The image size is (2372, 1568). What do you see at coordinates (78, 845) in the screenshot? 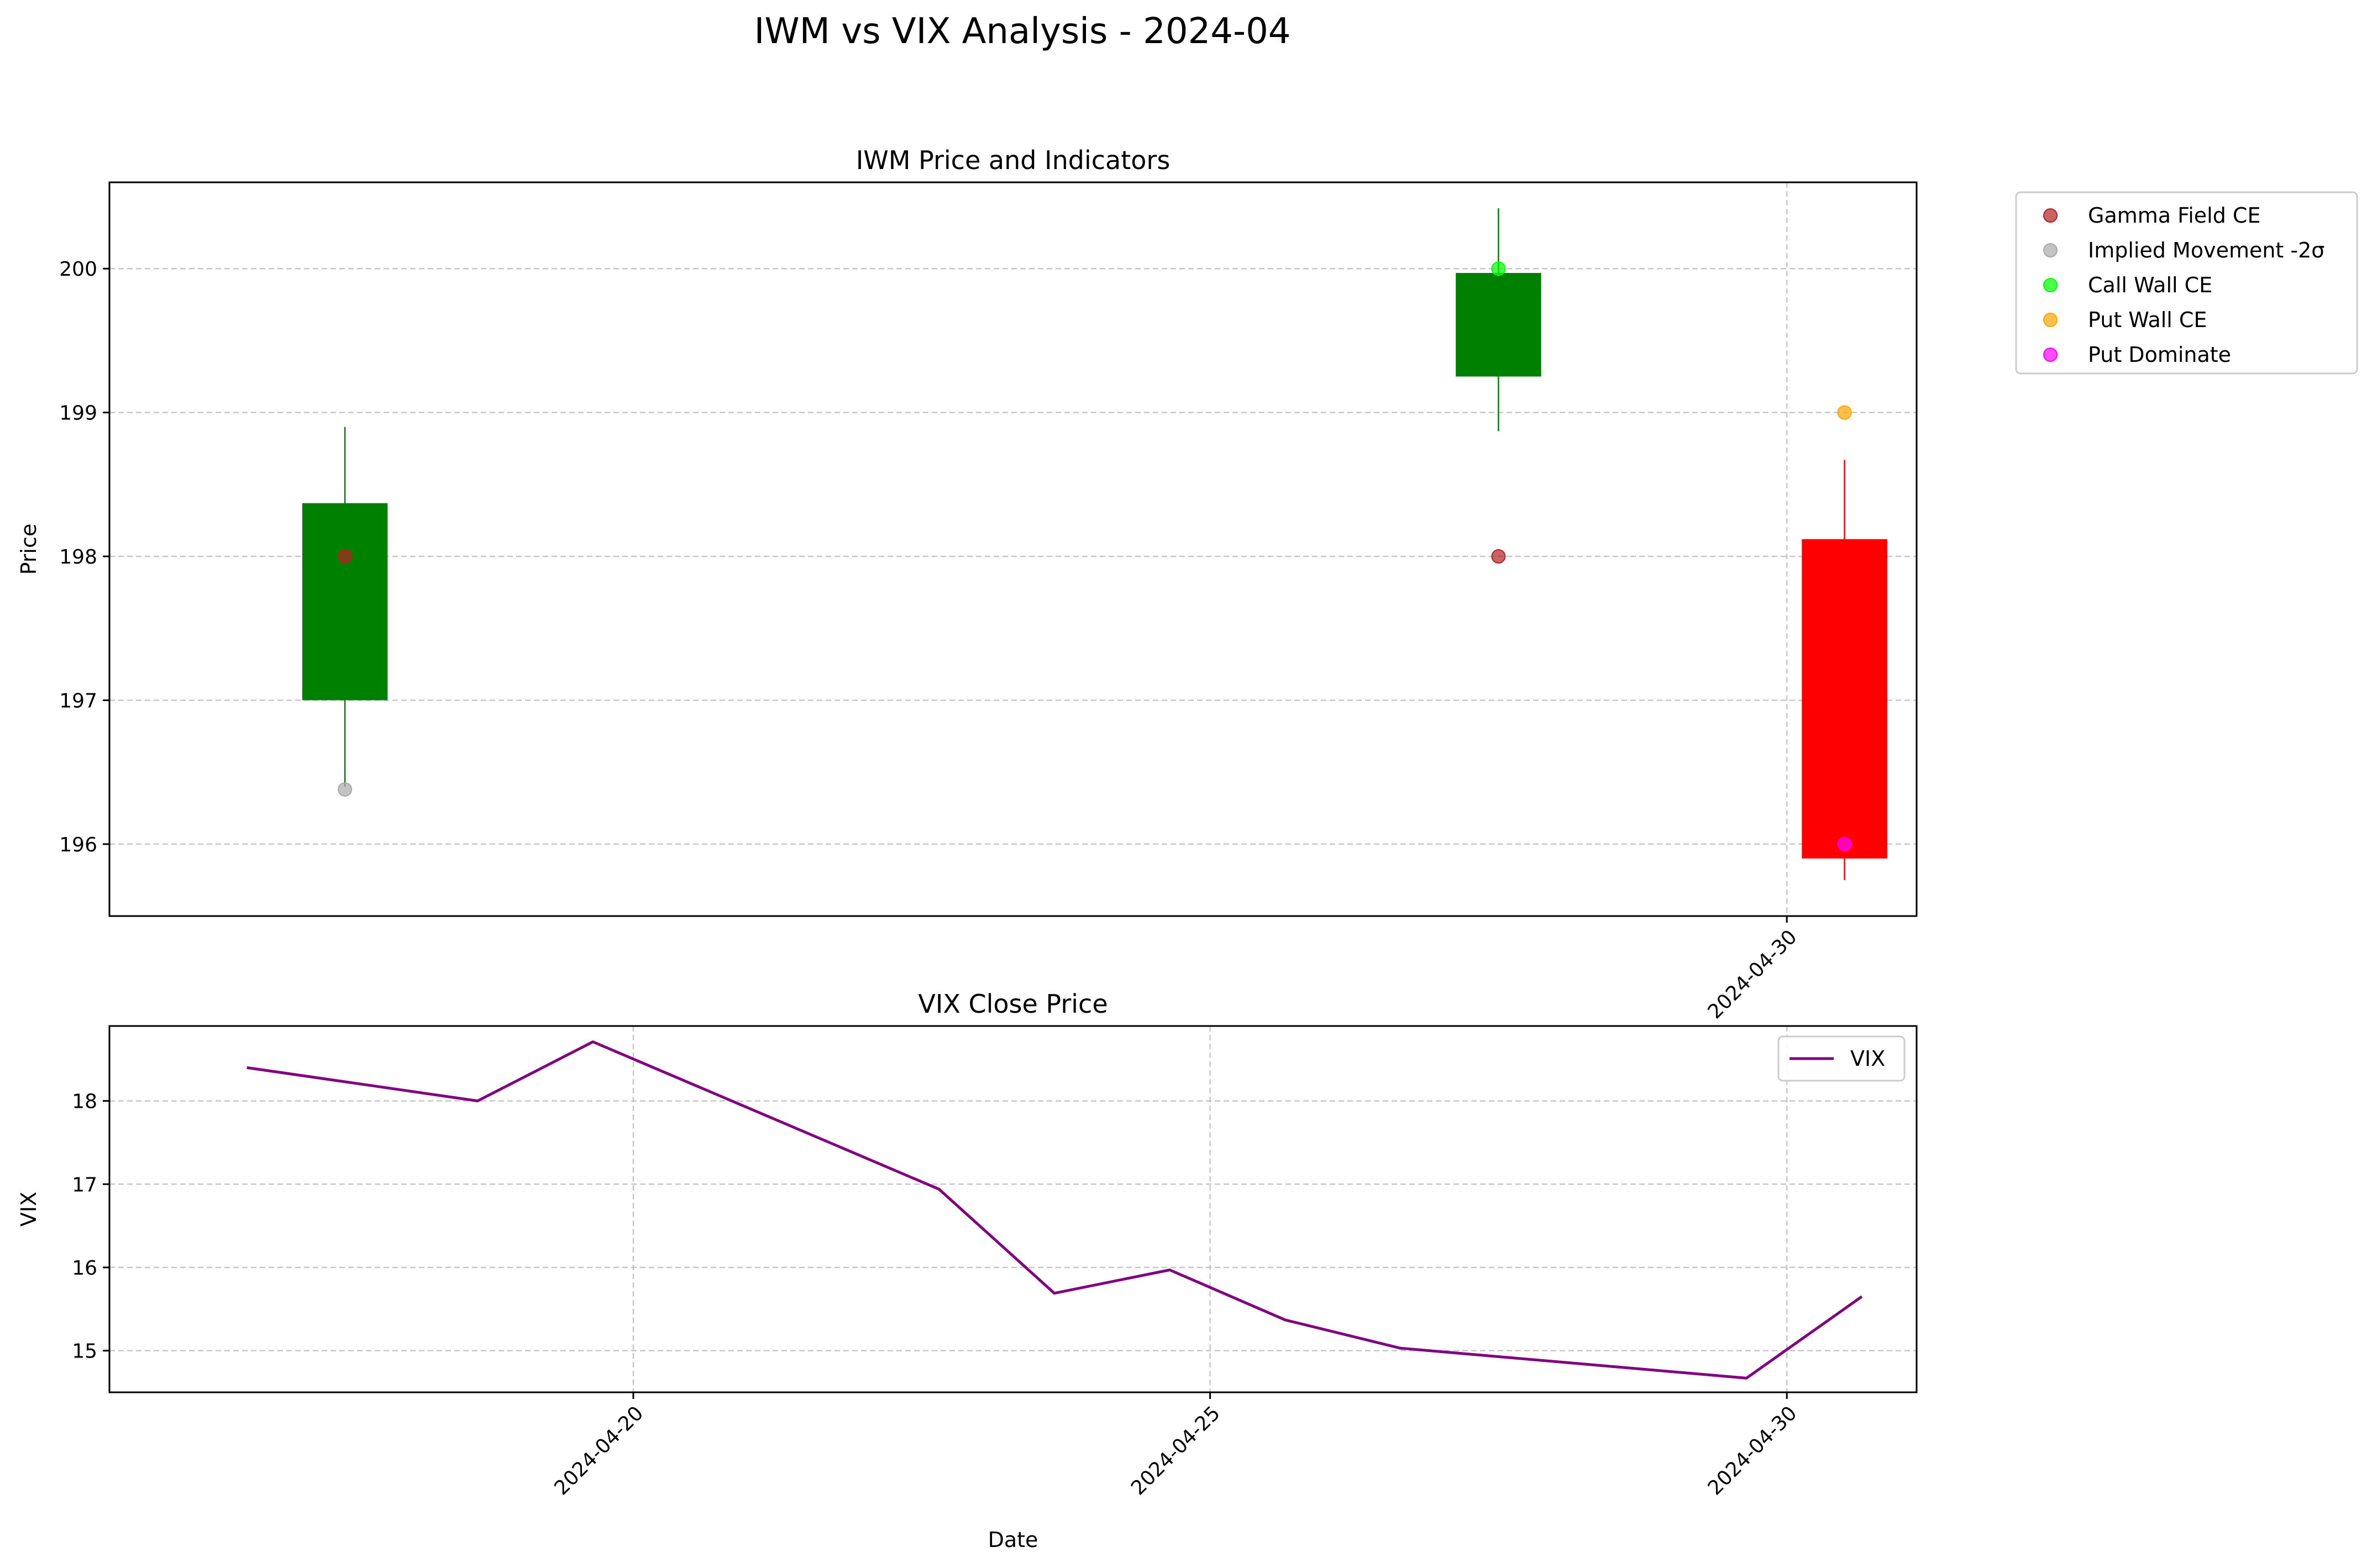
I see `y-tick-label: 196` at bounding box center [78, 845].